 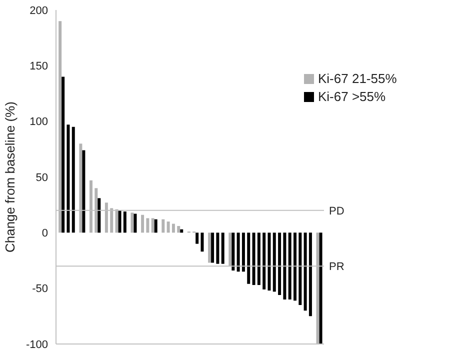 I want to click on y-tick-label: 100, so click(x=39, y=122).